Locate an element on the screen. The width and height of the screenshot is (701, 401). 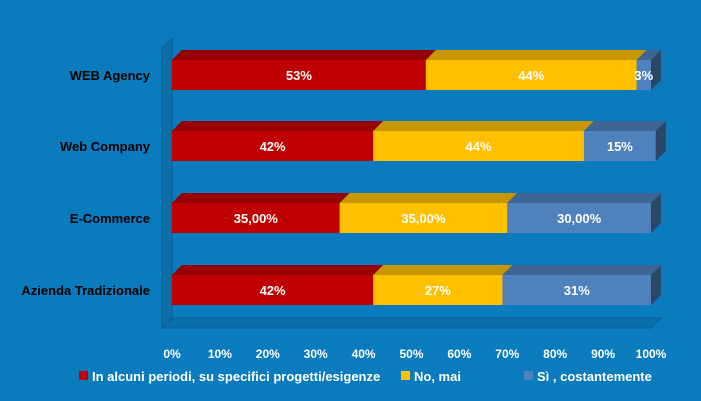
data-label-3-0: 42% is located at coordinates (273, 290).